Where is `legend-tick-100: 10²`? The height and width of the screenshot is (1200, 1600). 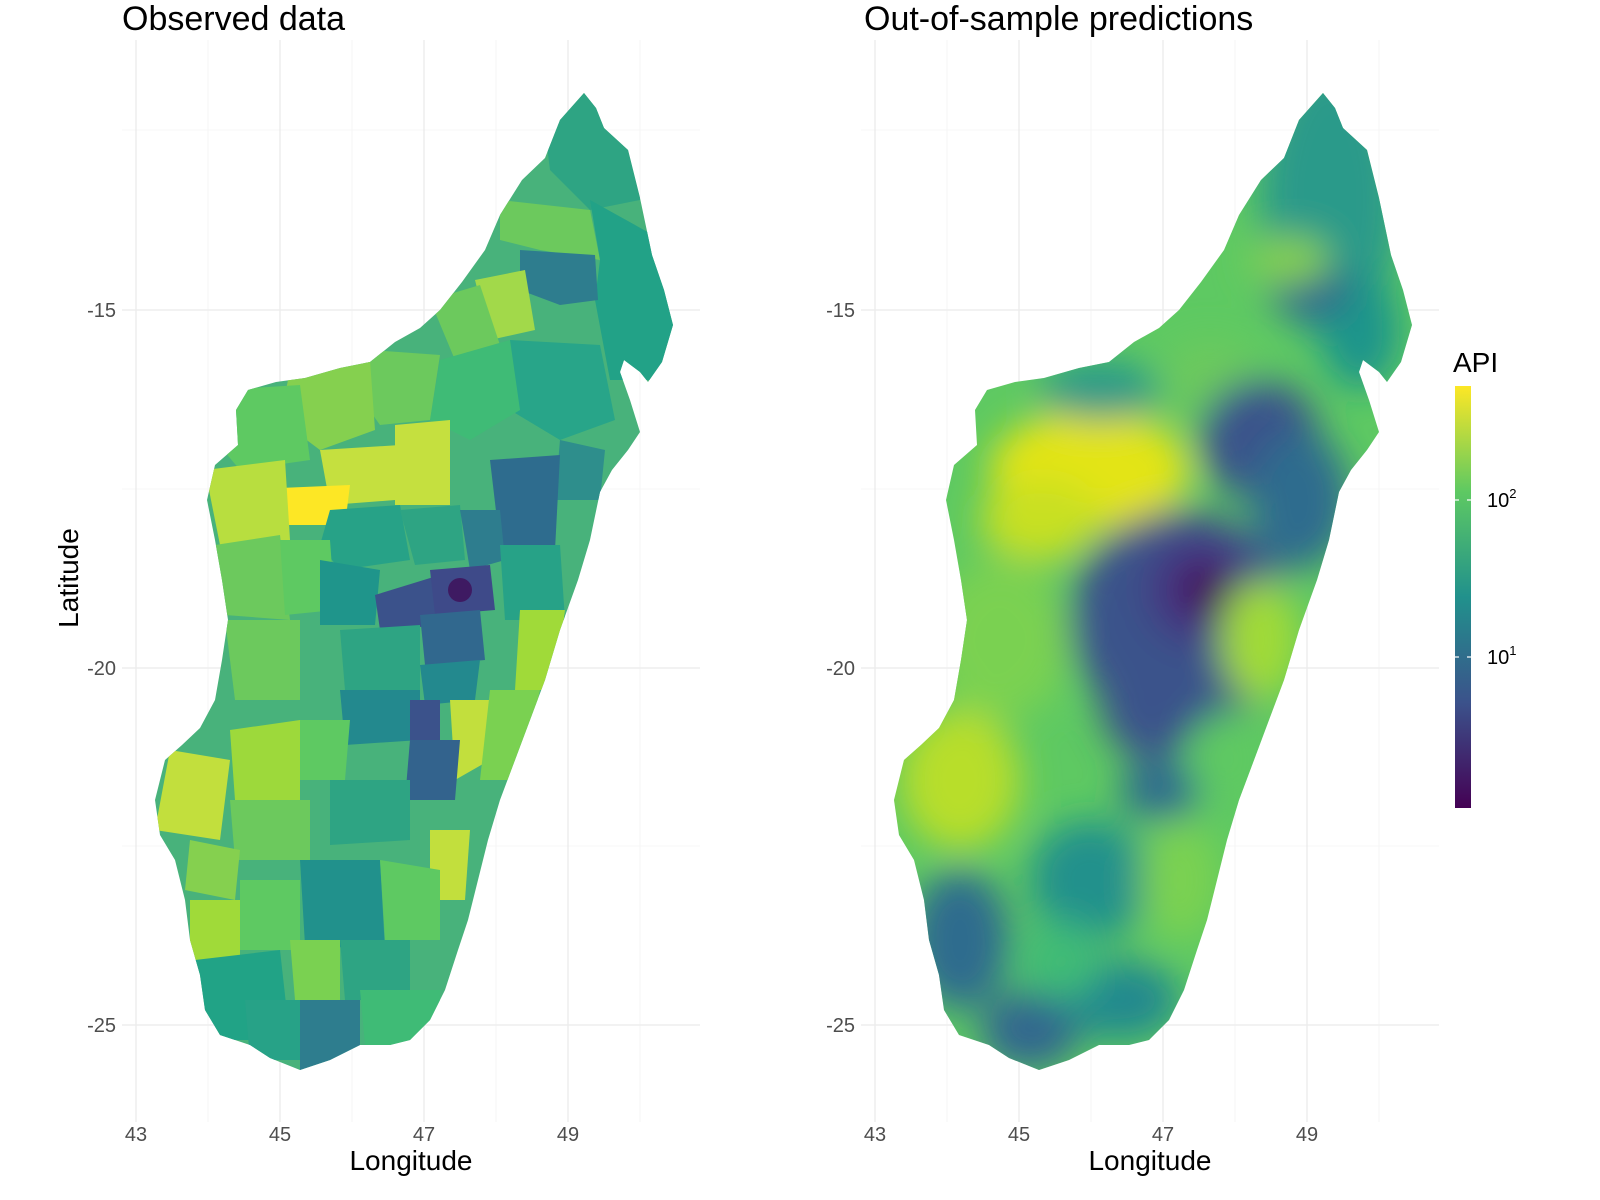 legend-tick-100: 10² is located at coordinates (1501, 499).